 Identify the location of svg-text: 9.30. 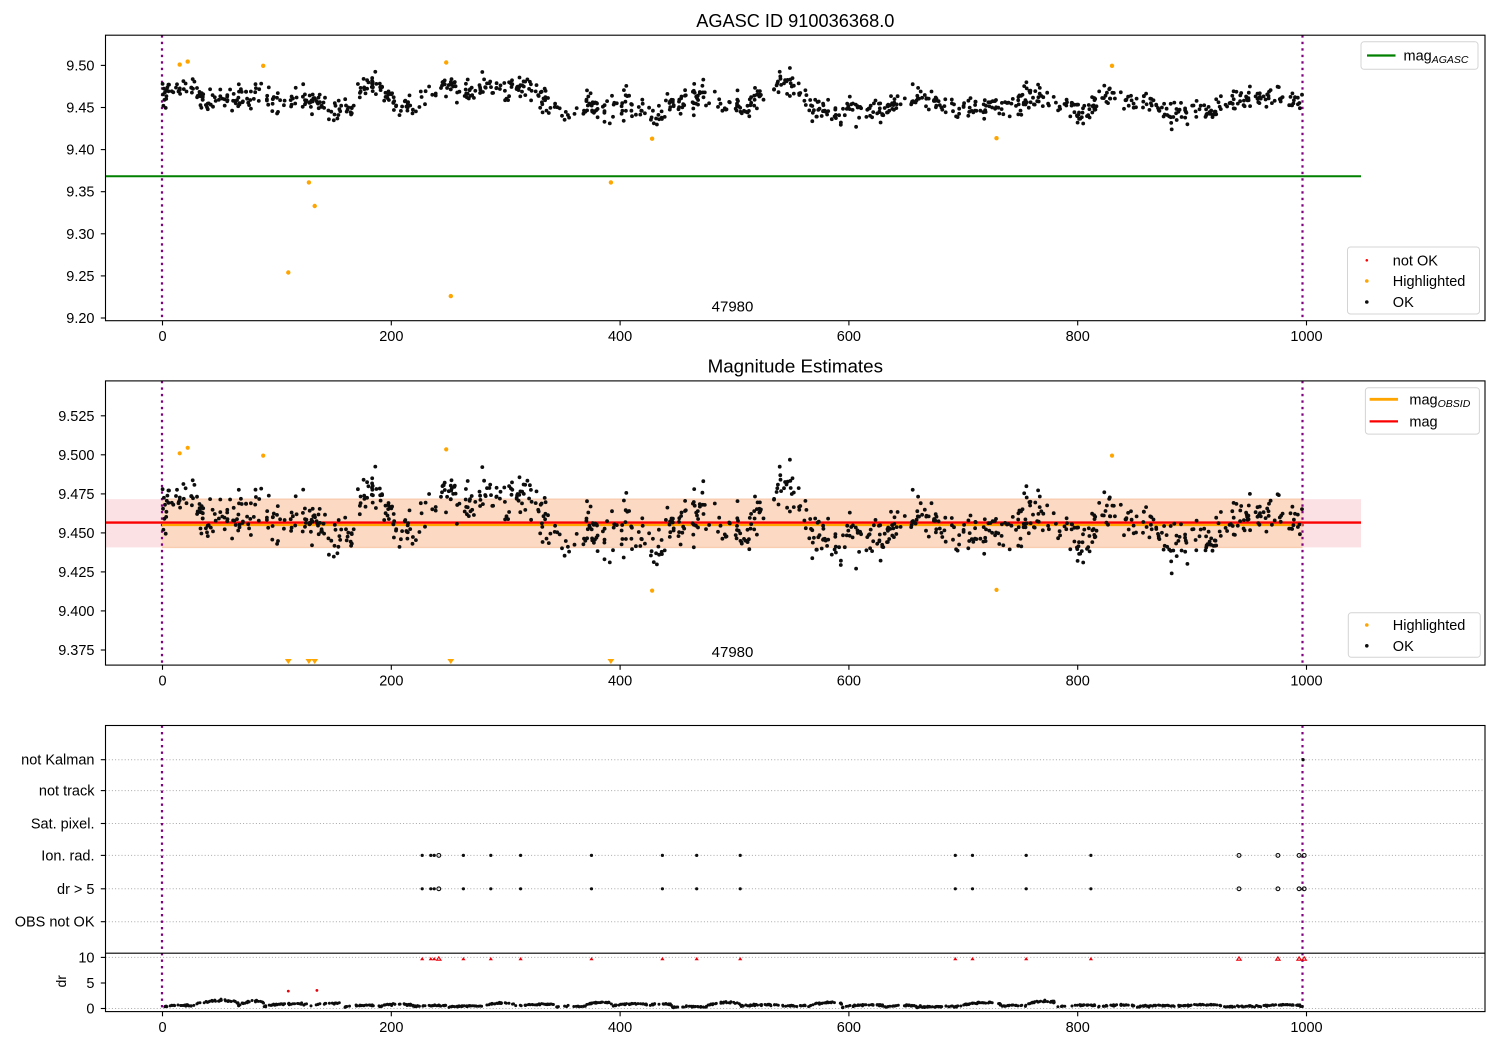
(80, 235).